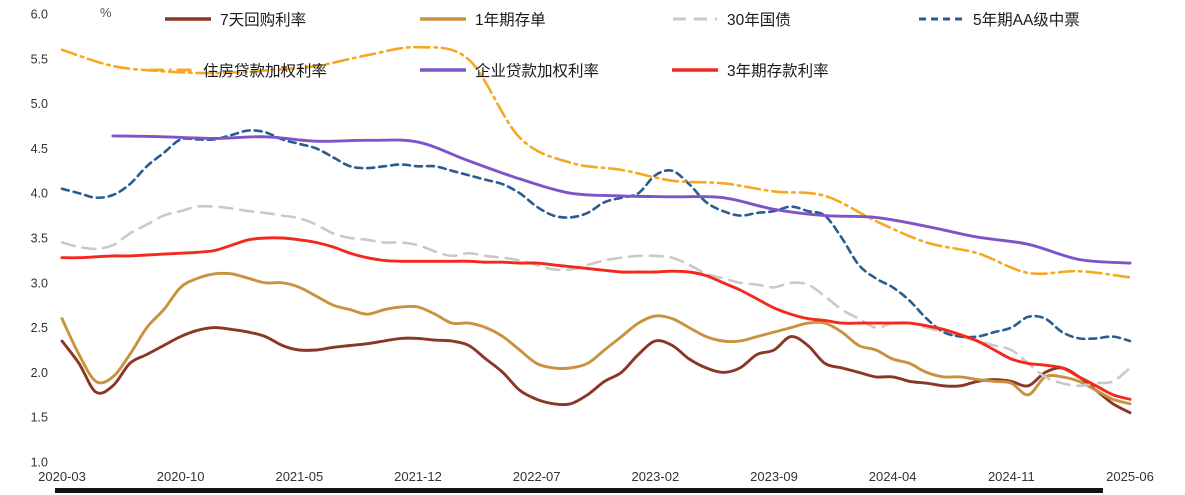 The image size is (1185, 495). I want to click on x-axis-tick-label: 2023-02, so click(655, 476).